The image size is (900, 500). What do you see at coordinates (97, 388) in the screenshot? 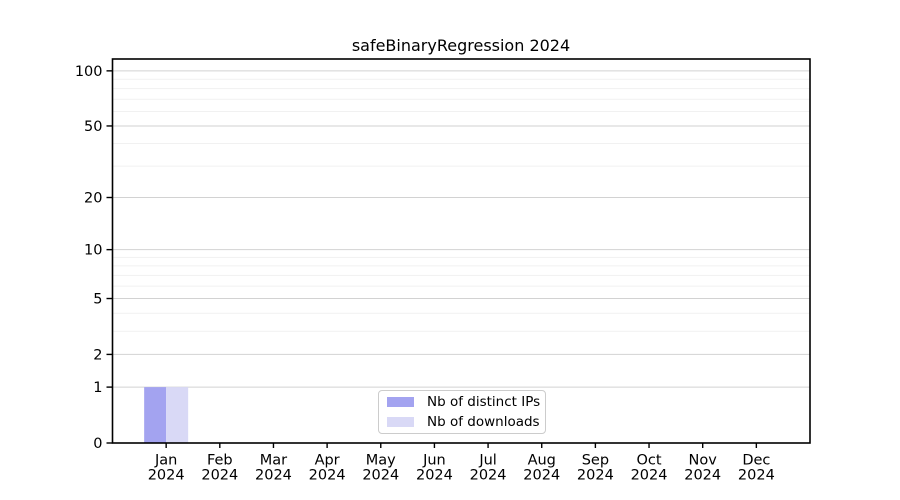
I see `y-tick-label: 1` at bounding box center [97, 388].